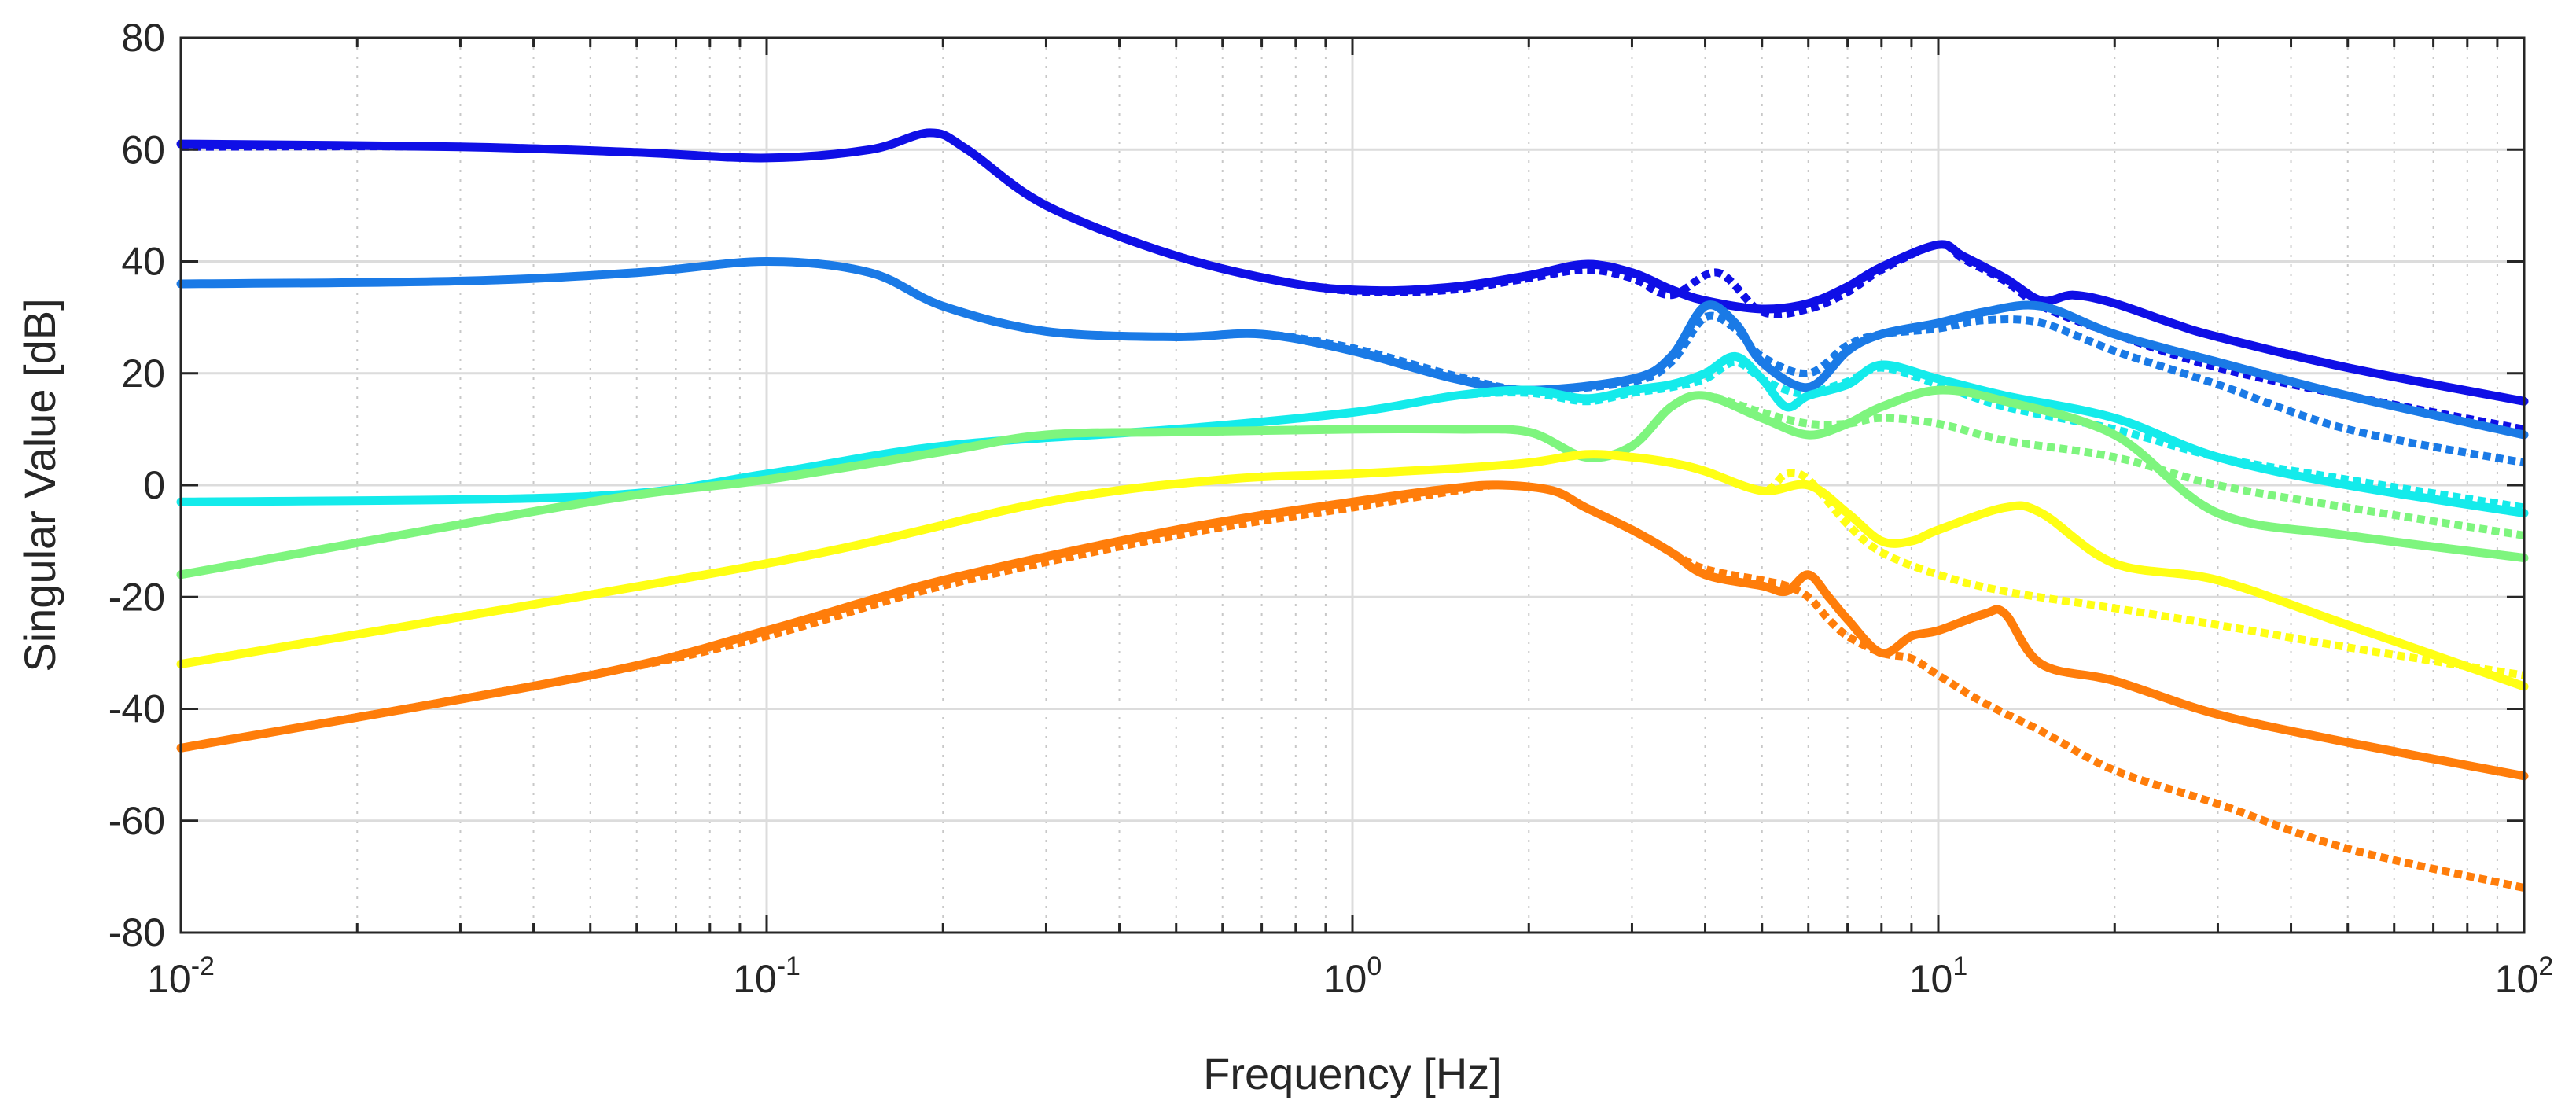 The width and height of the screenshot is (2576, 1115). What do you see at coordinates (137, 821) in the screenshot?
I see `y-tick-label: -60` at bounding box center [137, 821].